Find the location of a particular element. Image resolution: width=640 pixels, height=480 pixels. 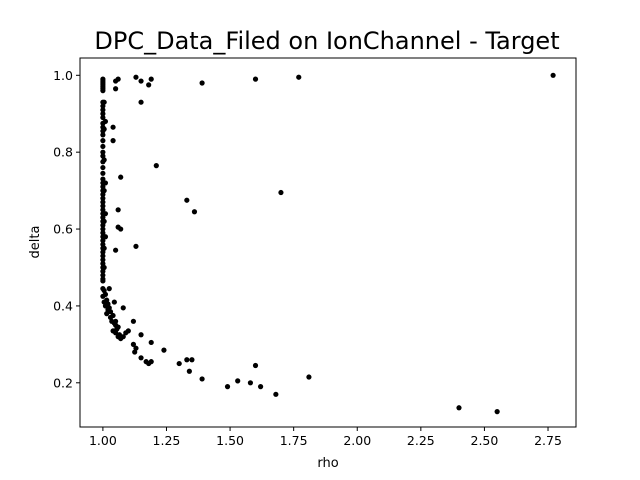

y-tick-label: 0.6 is located at coordinates (63, 229).